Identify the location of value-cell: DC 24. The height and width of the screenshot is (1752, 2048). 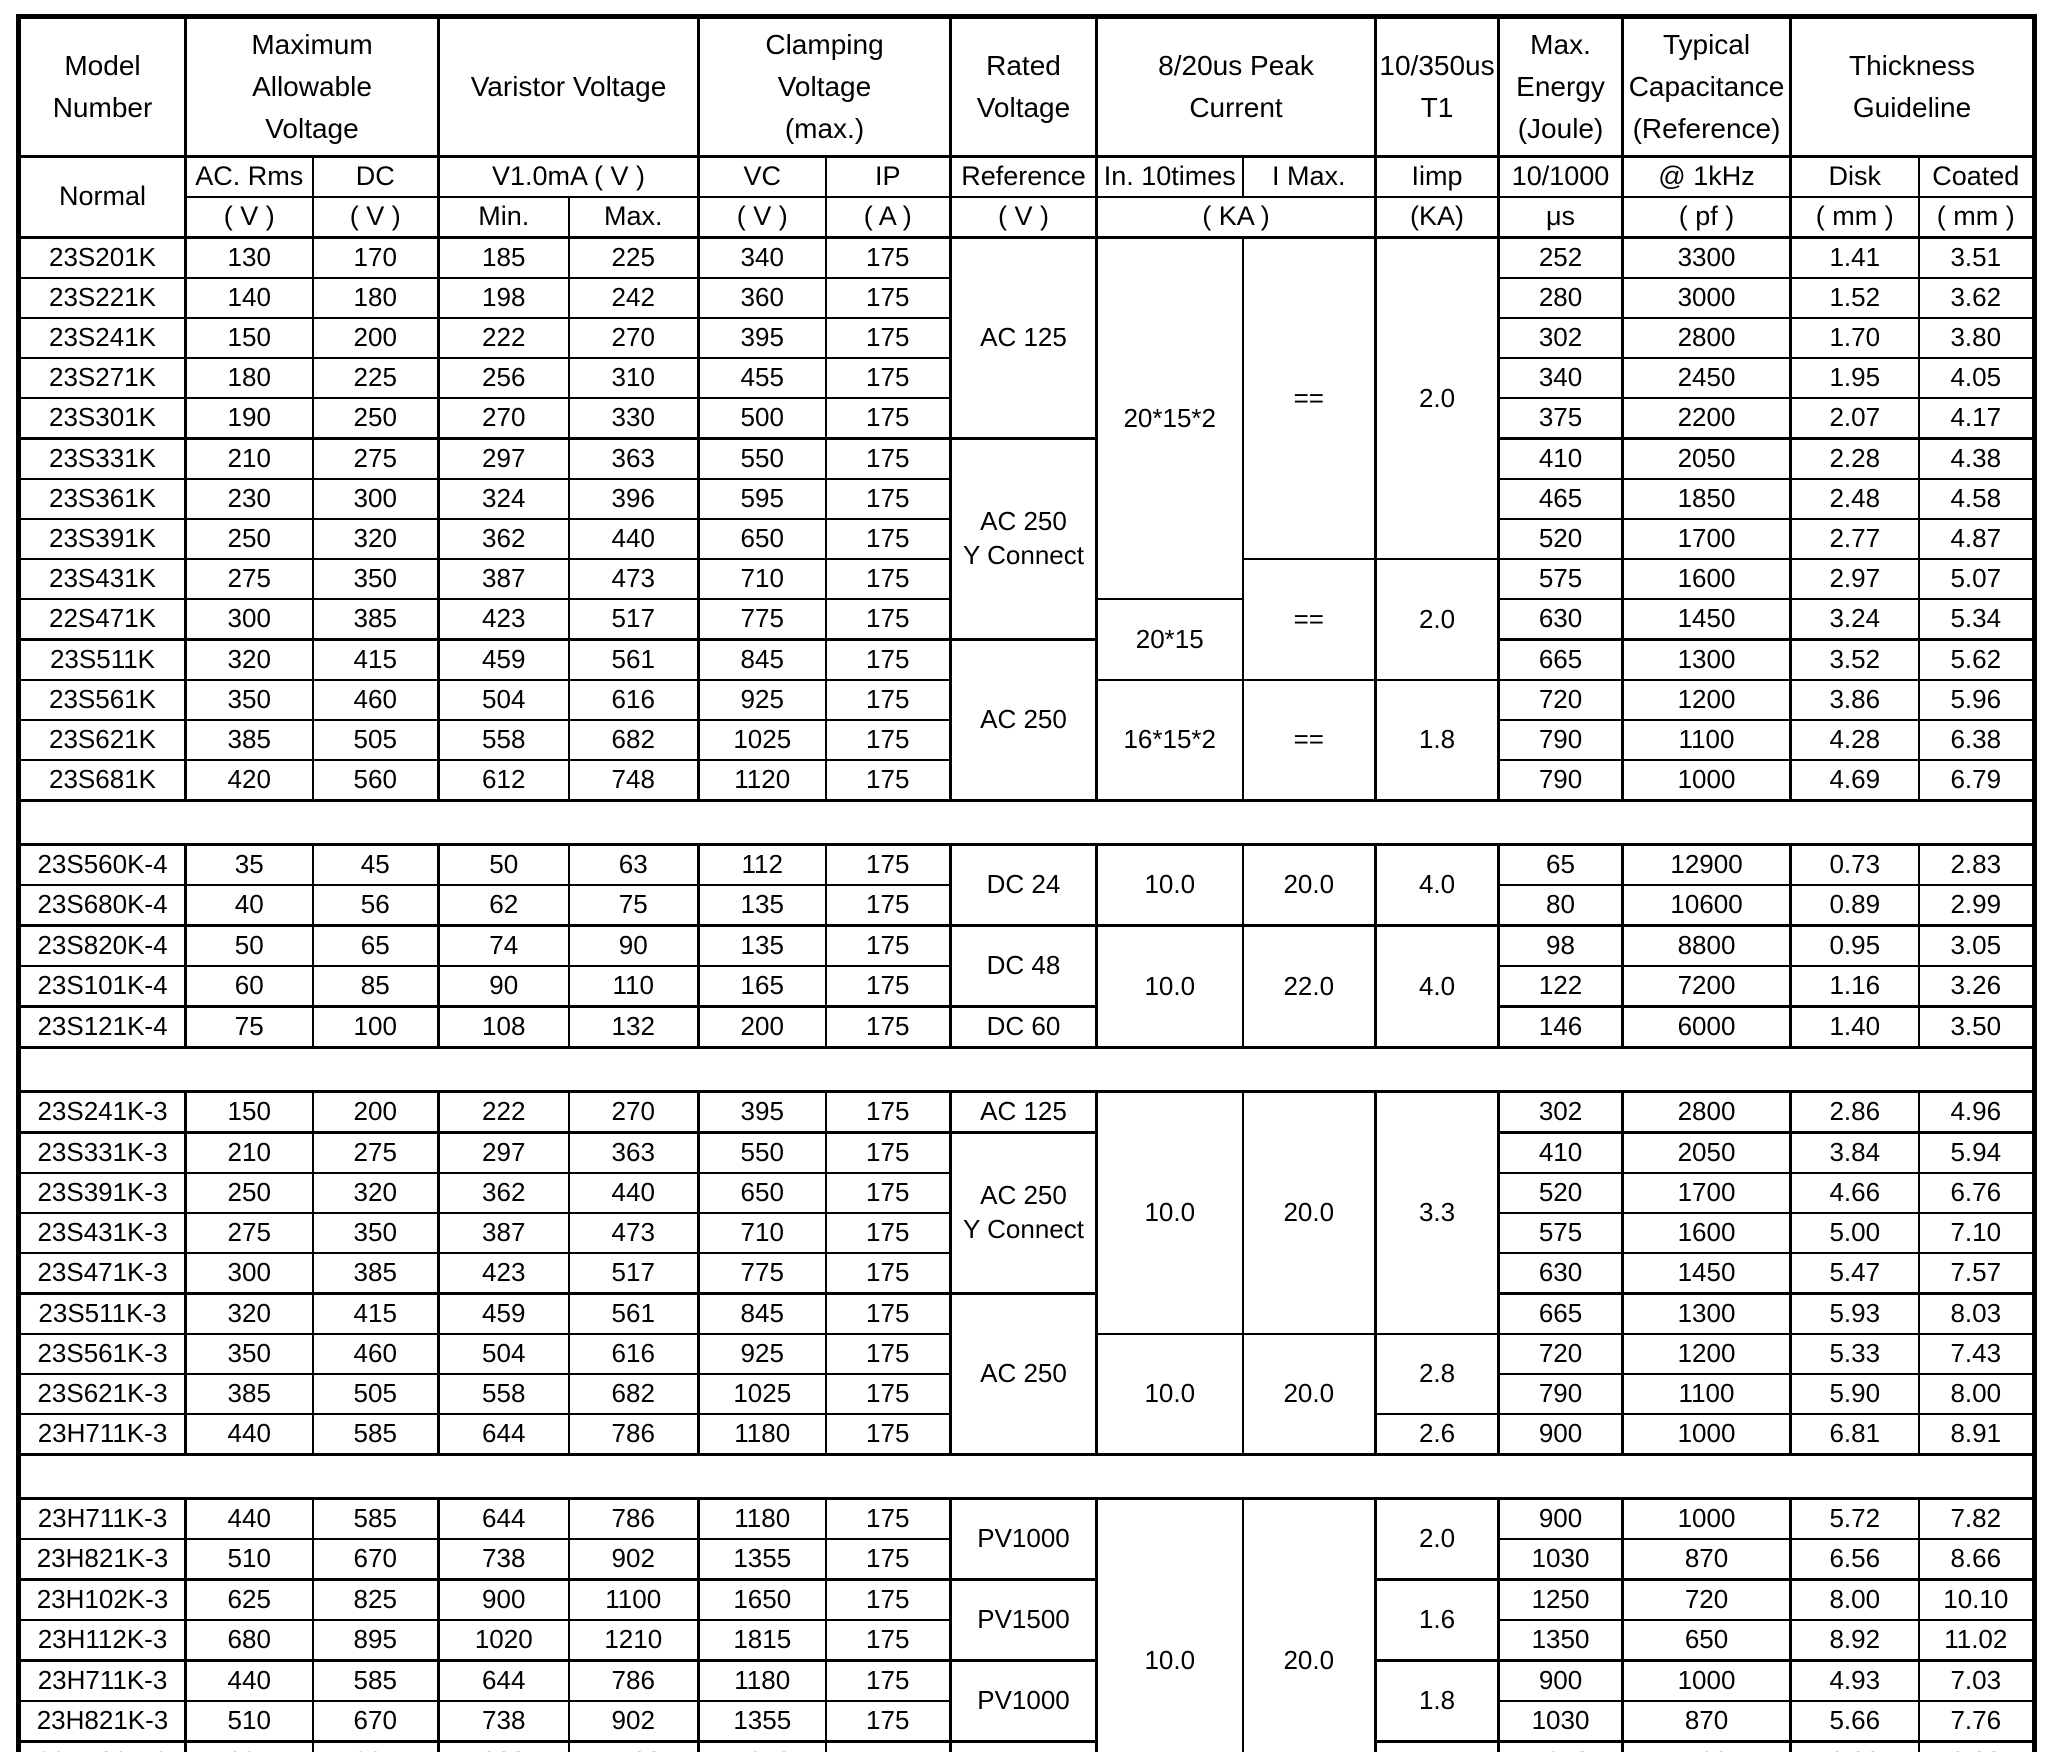
(1023, 885).